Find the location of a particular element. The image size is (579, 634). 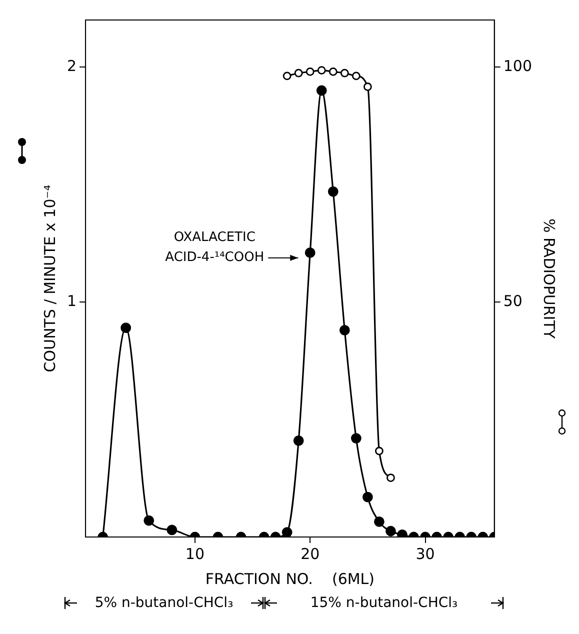

text: 5% n-butanol-CHCl₃ is located at coordinates (164, 603).